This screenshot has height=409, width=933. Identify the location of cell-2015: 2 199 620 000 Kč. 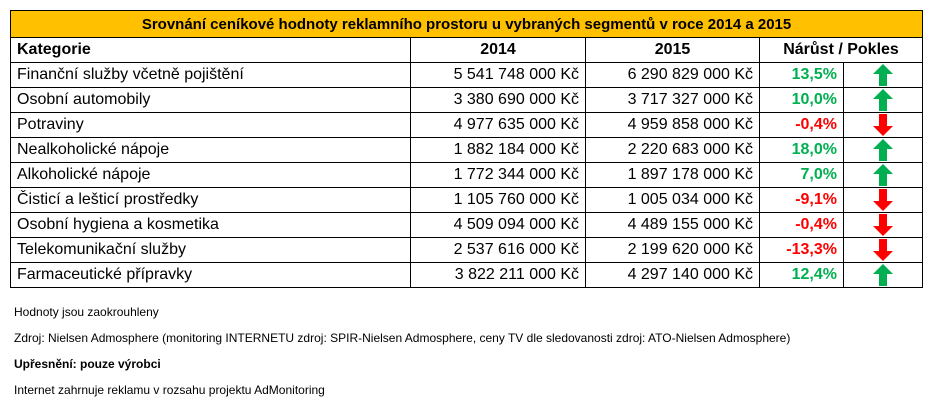
(672, 250).